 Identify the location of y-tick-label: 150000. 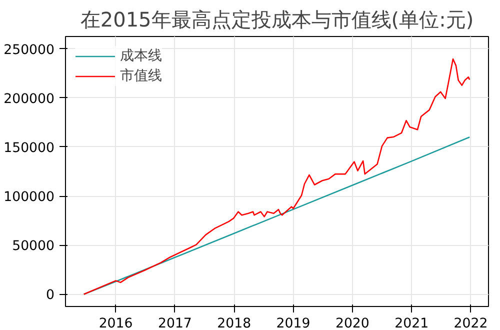
(29, 148).